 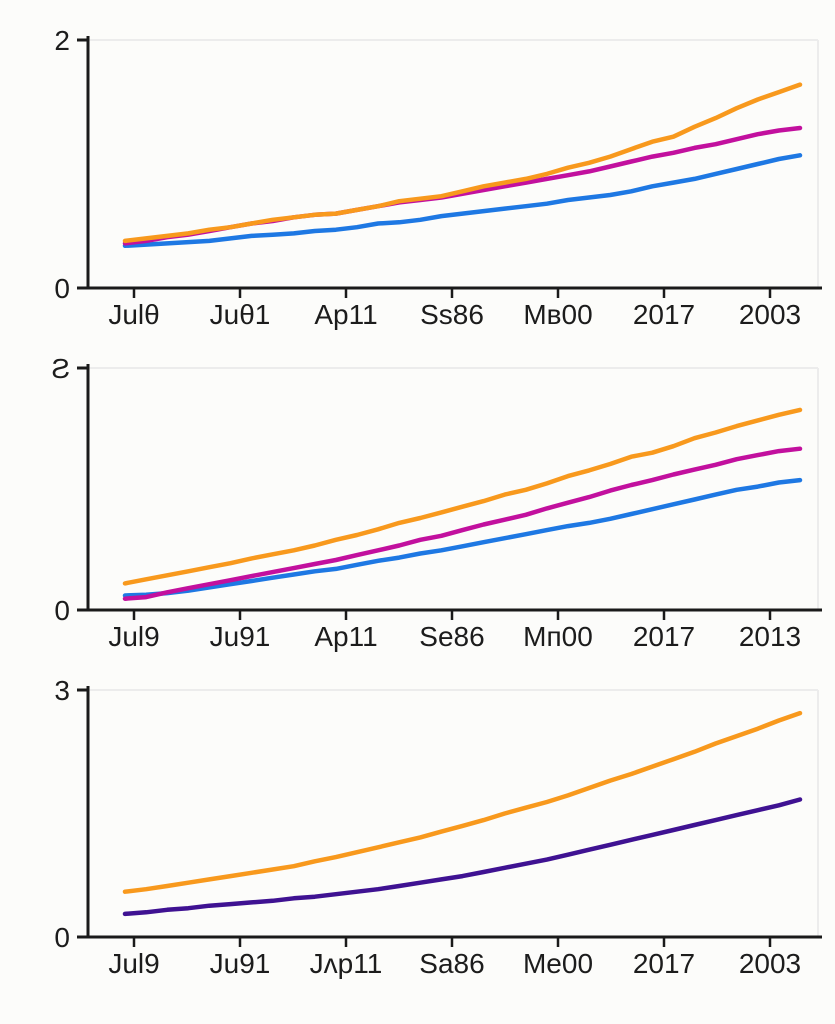 What do you see at coordinates (346, 963) in the screenshot?
I see `x-tick-label: Jʌp11` at bounding box center [346, 963].